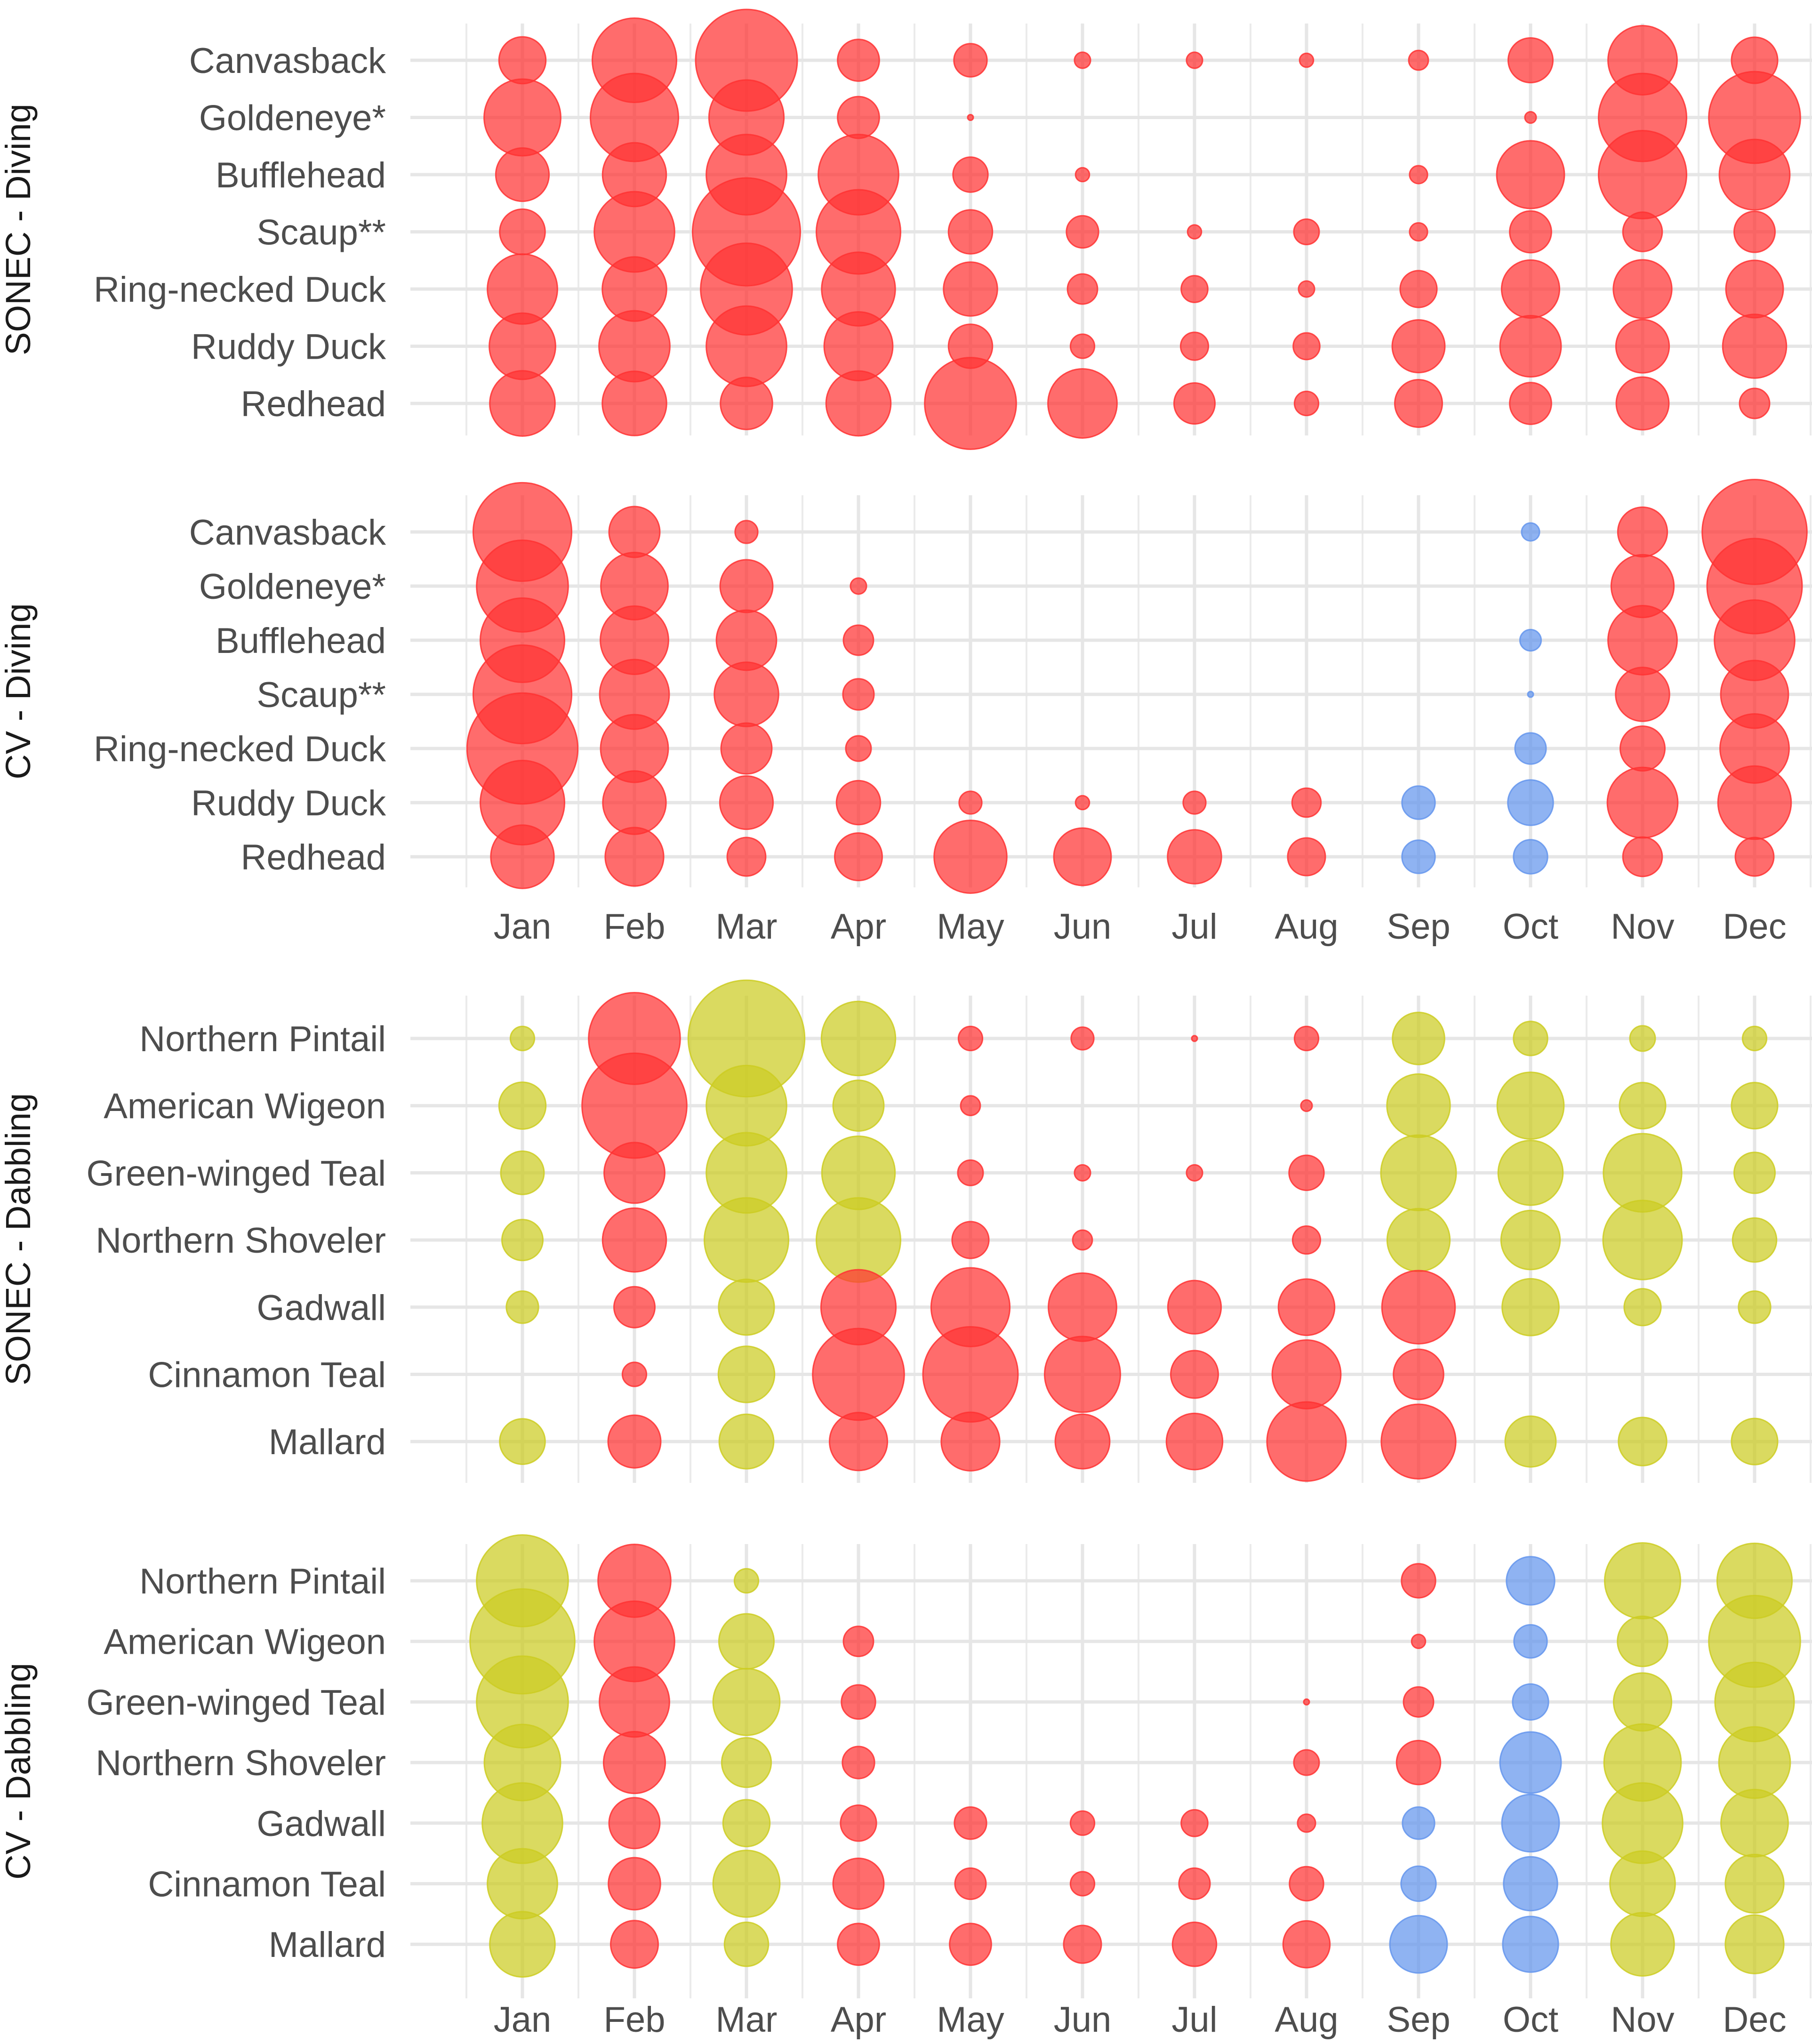  I want to click on x-tick-label: Aug, so click(1306, 927).